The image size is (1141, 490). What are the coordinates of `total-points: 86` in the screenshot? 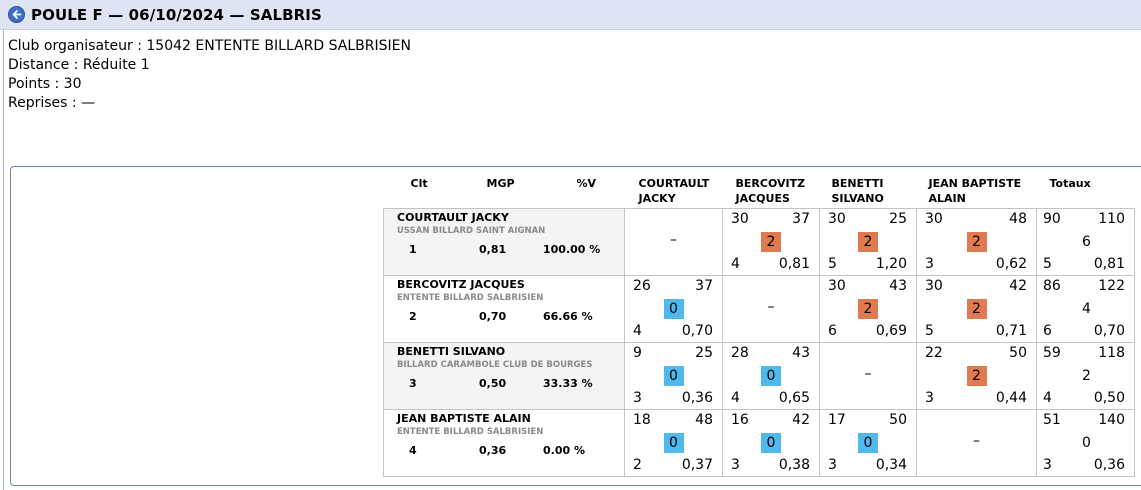 It's located at (1052, 285).